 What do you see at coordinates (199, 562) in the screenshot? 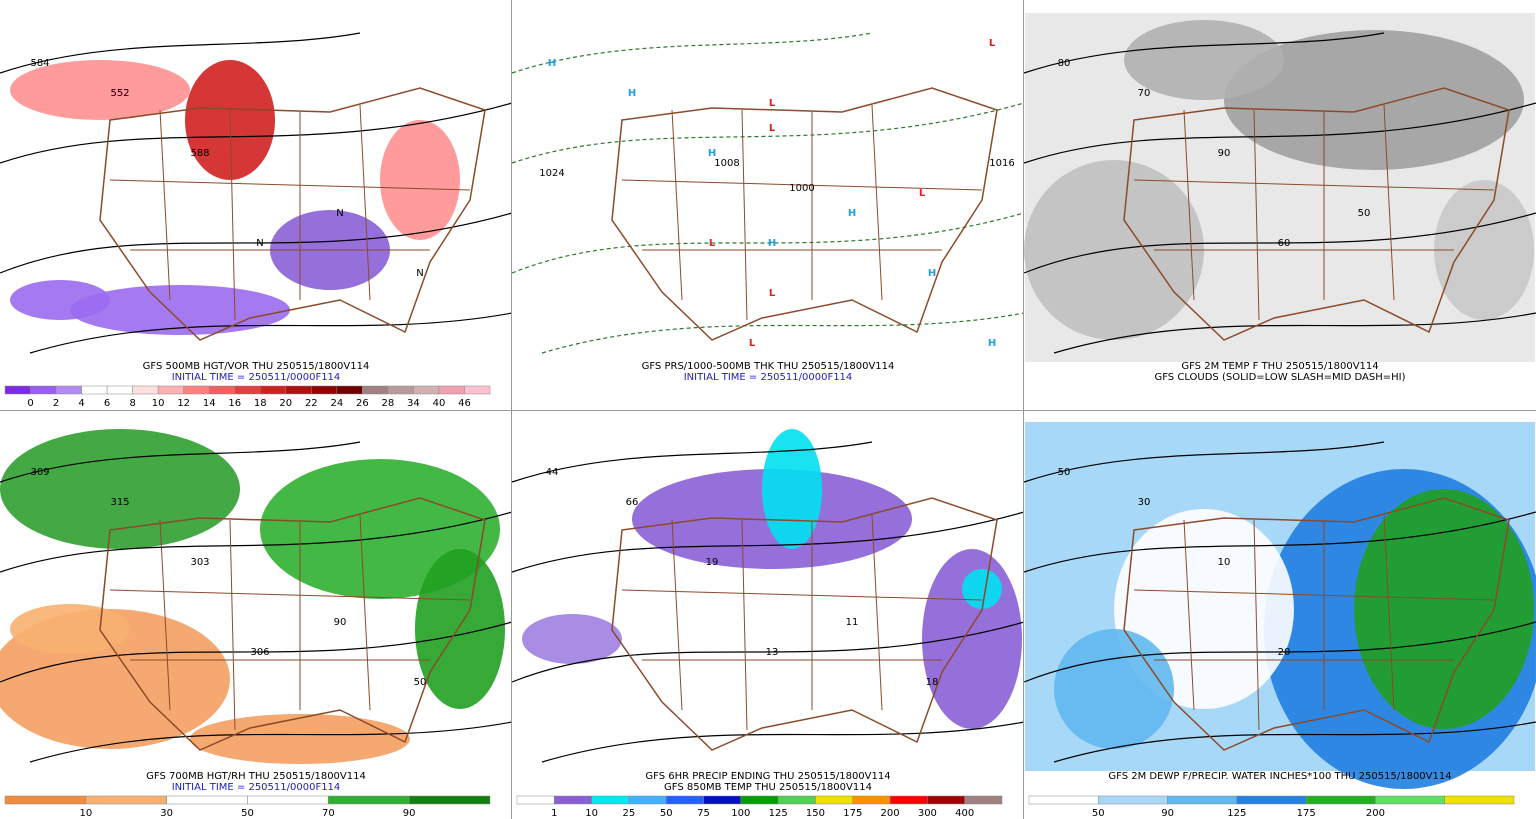
I see `map-label: 303` at bounding box center [199, 562].